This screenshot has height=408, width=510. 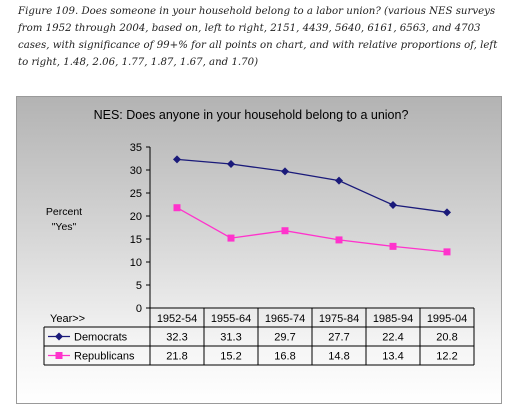 What do you see at coordinates (338, 338) in the screenshot?
I see `data-label-democrats: 27.7` at bounding box center [338, 338].